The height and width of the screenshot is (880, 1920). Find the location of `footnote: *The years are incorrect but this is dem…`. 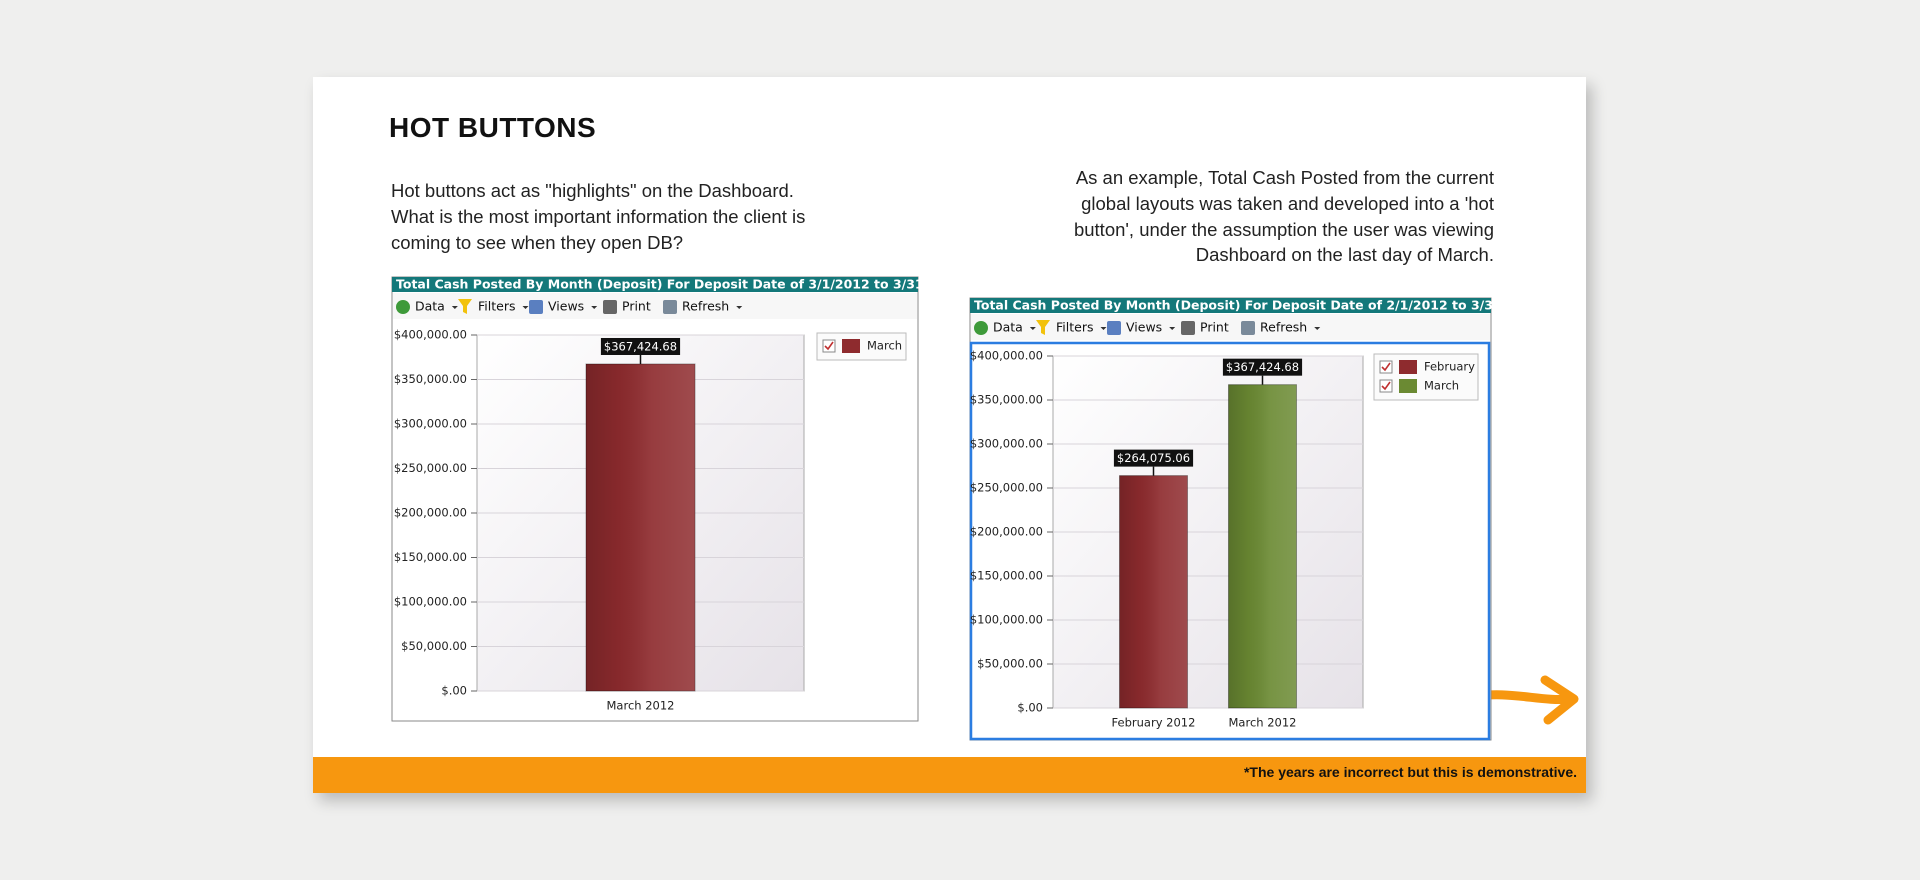

footnote: *The years are incorrect but this is dem… is located at coordinates (1410, 772).